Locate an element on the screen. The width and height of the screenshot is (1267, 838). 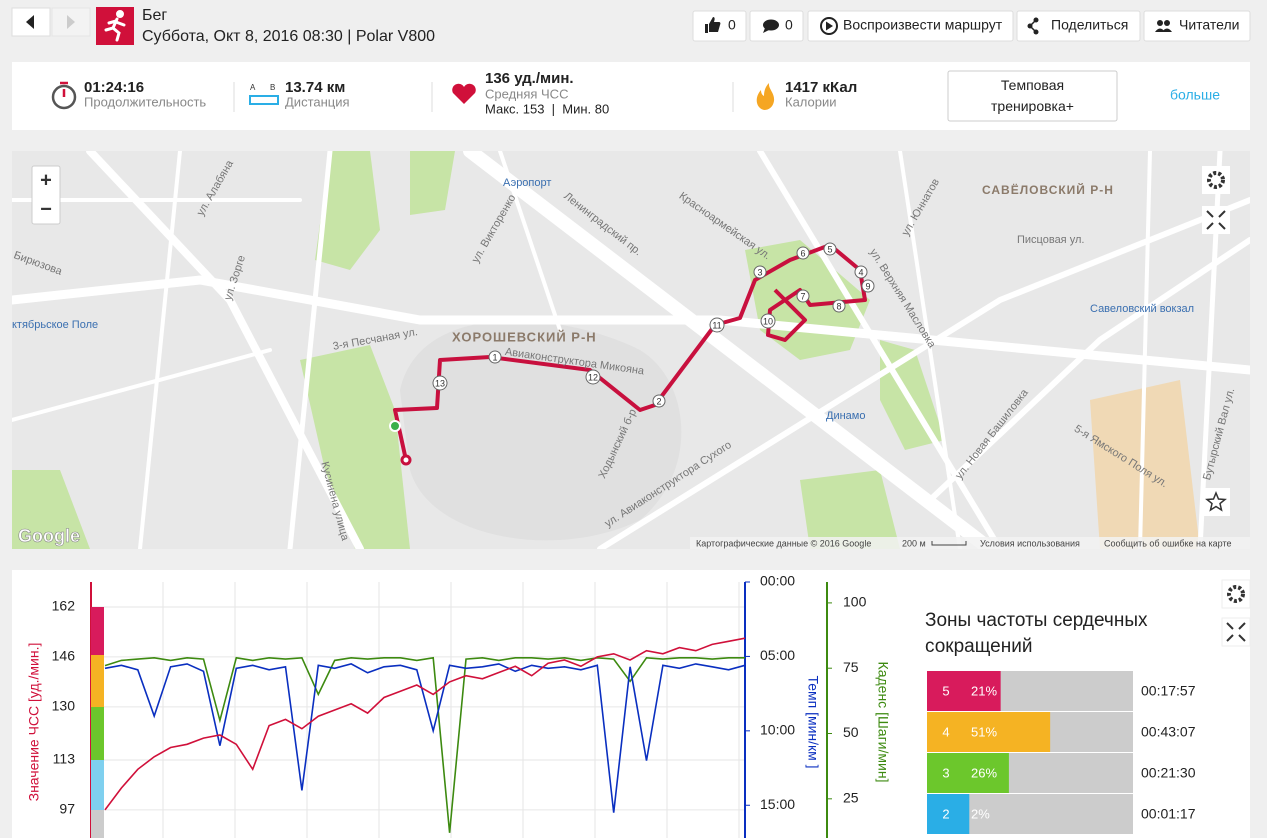
route-point: 3 is located at coordinates (759, 272).